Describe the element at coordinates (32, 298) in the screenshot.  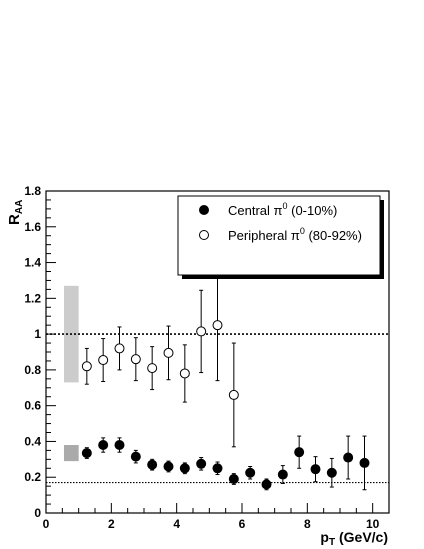
I see `y-tick-label: 1.2` at that location.